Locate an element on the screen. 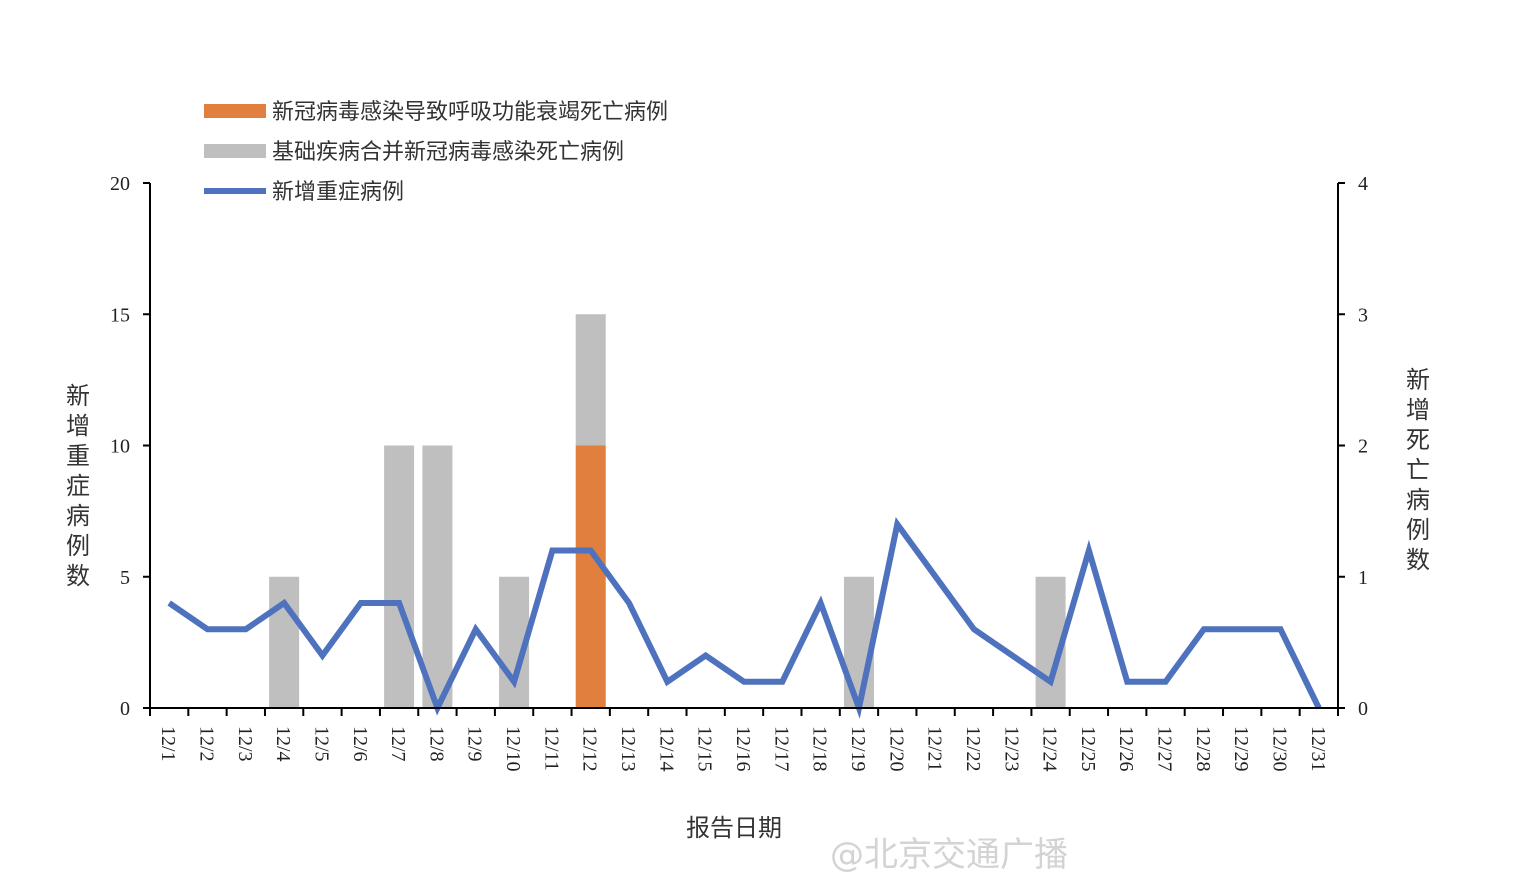 Image resolution: width=1516 pixels, height=876 pixels. x-tick-label: 12/16 is located at coordinates (743, 749).